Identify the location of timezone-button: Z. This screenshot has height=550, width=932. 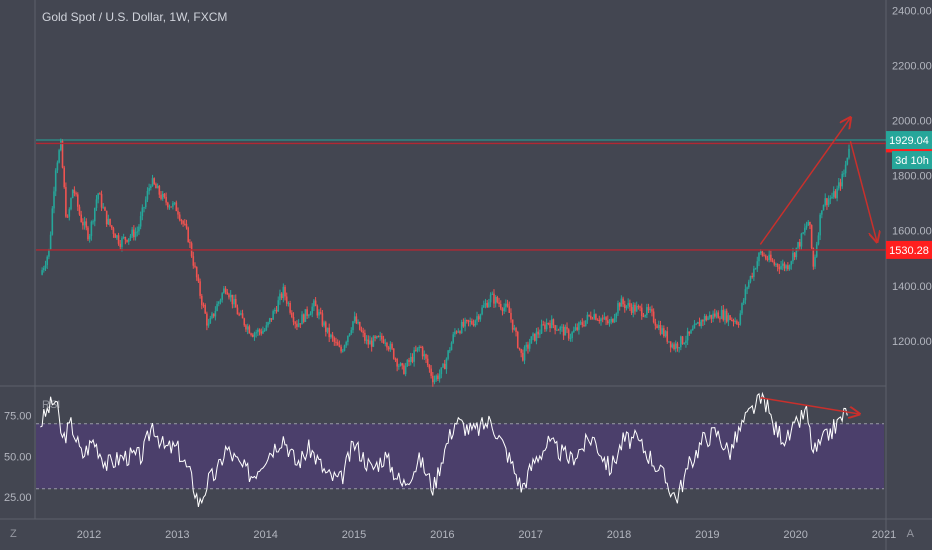
(13, 534).